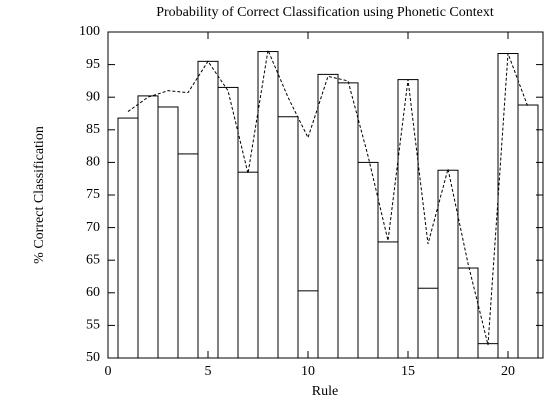  What do you see at coordinates (93, 162) in the screenshot?
I see `y-tick-label: 80` at bounding box center [93, 162].